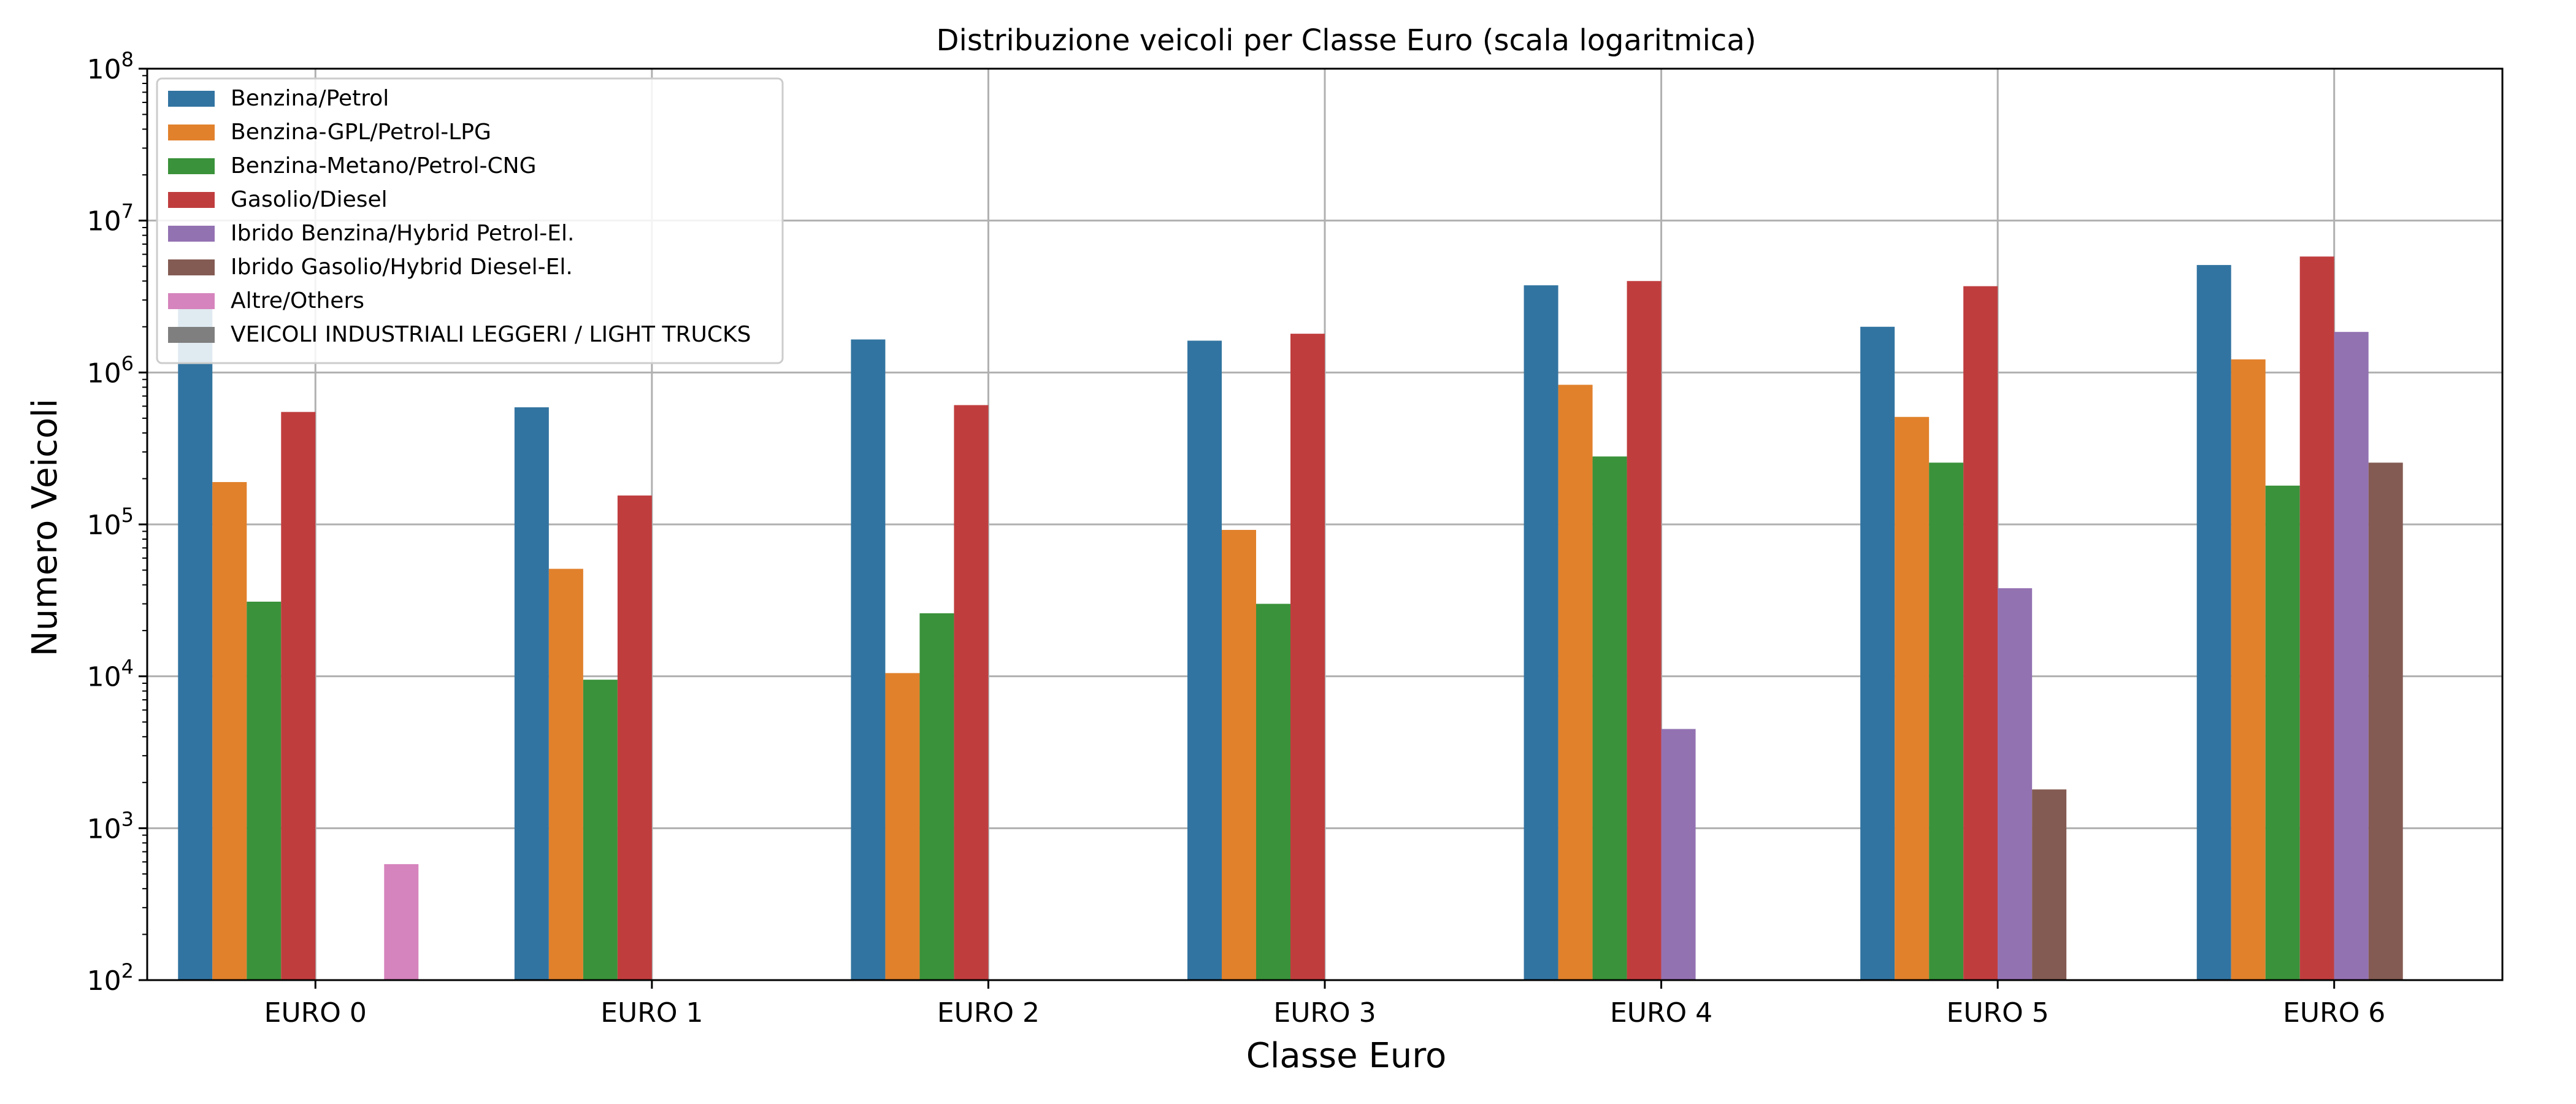 This screenshot has width=2576, height=1104. I want to click on x-tick-label: EURO 2, so click(988, 1013).